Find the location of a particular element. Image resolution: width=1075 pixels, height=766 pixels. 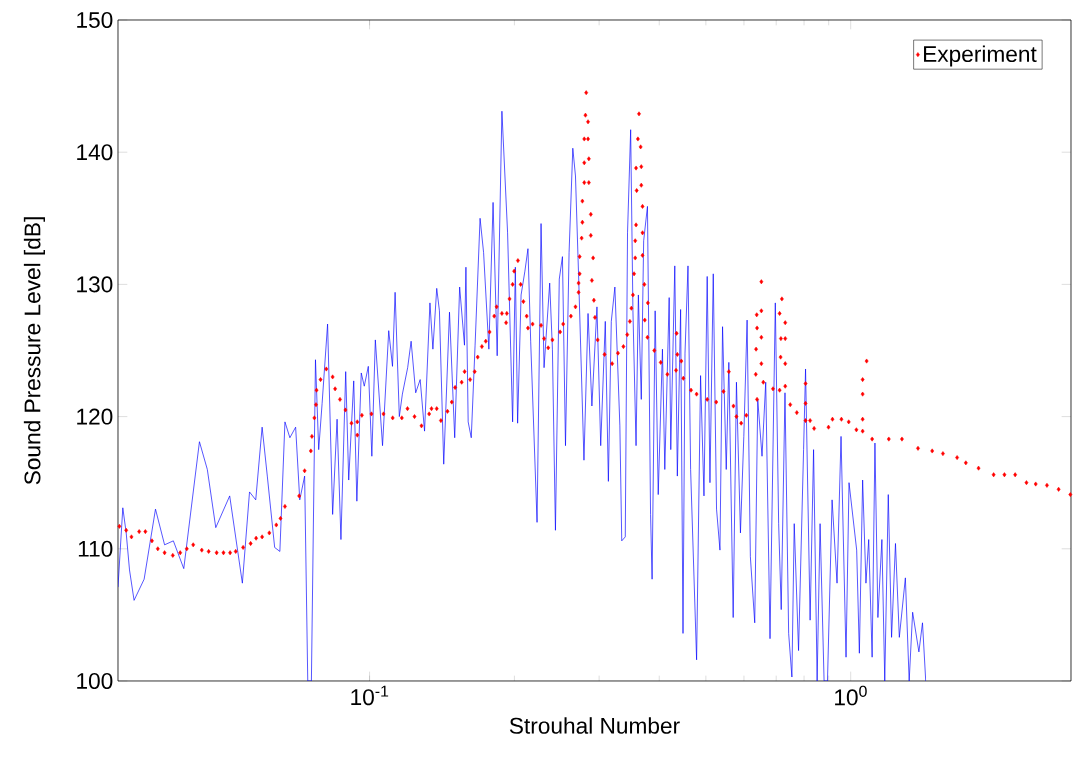

x-tick-label: 10$^{-1}$ is located at coordinates (370, 695).